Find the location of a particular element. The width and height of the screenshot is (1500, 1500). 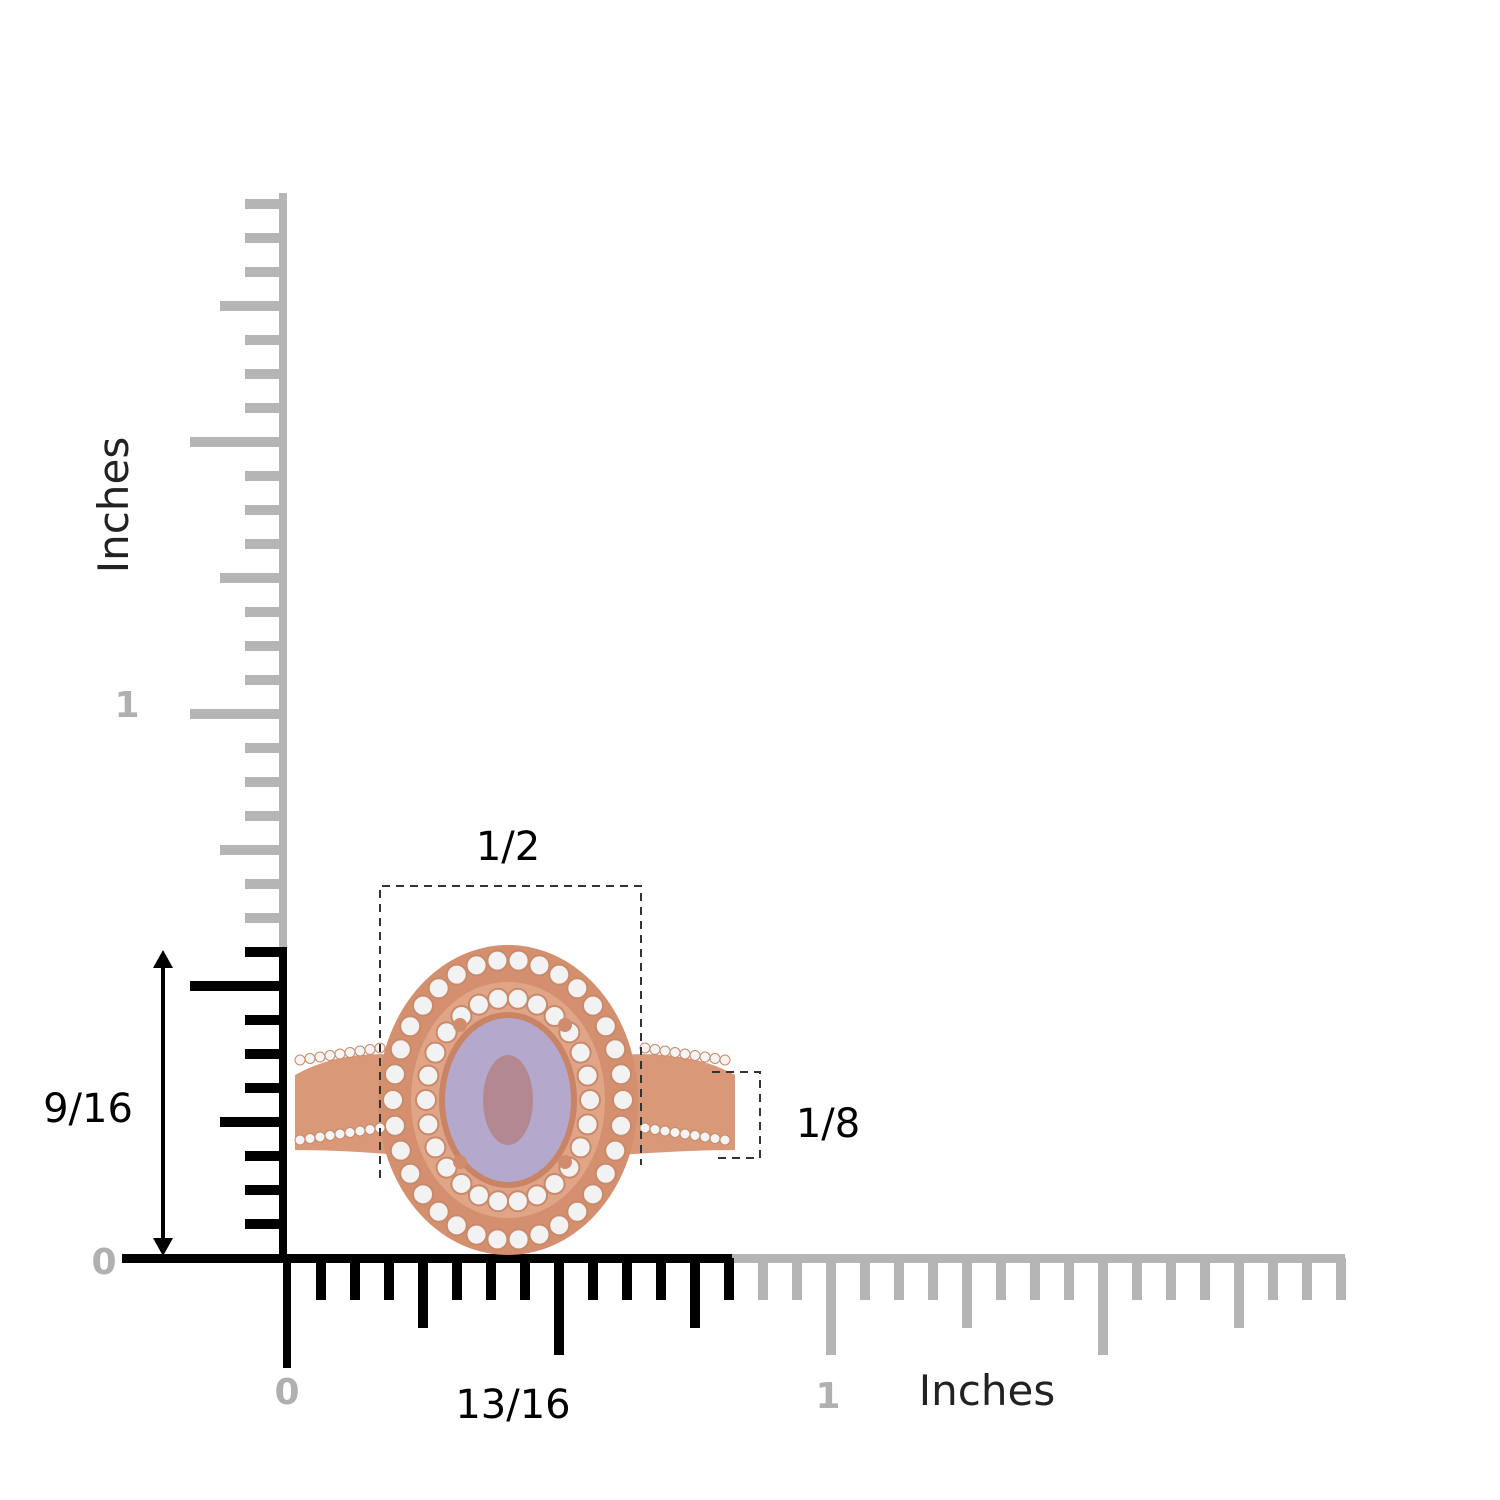

arrow-head is located at coordinates (163, 1247).